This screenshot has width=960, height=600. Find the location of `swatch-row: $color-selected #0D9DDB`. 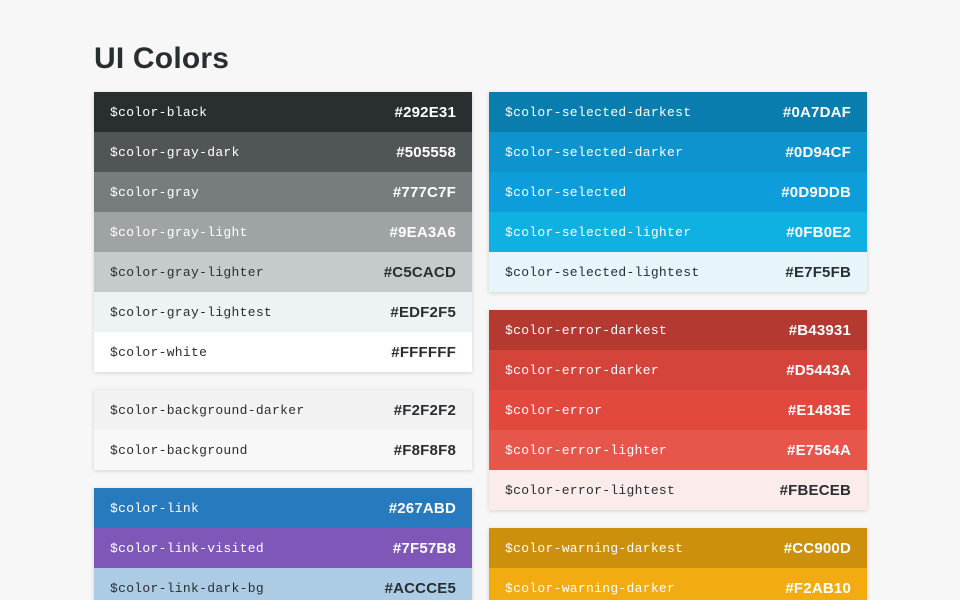

swatch-row: $color-selected #0D9DDB is located at coordinates (678, 192).